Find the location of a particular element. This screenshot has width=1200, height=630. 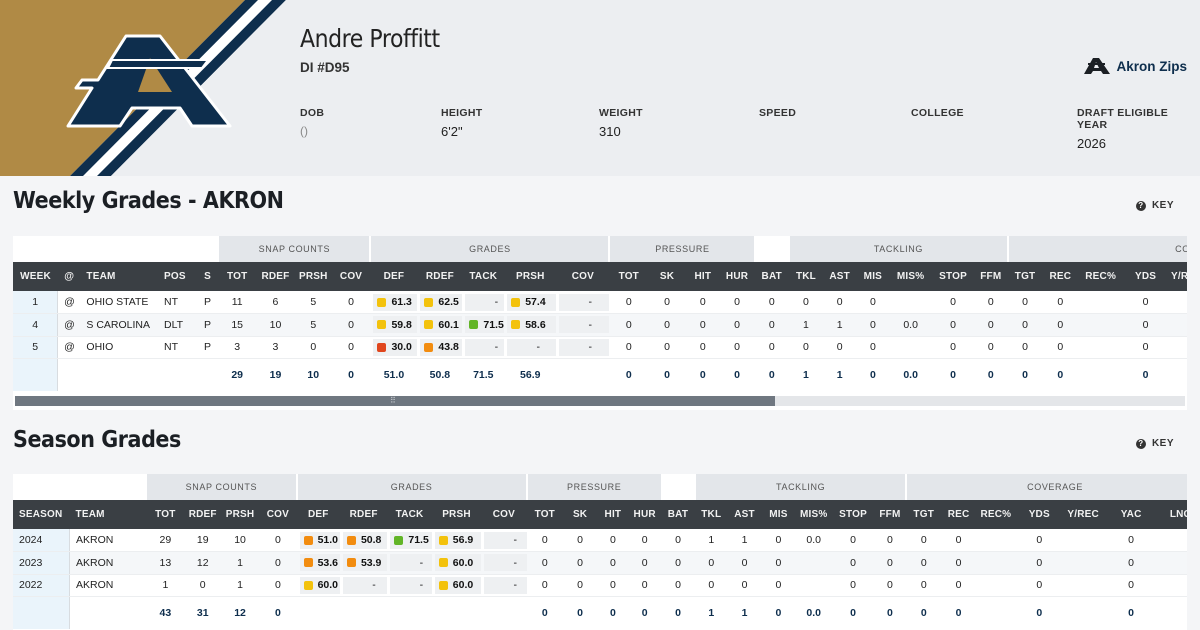

cell-rdef: 12 is located at coordinates (202, 563).